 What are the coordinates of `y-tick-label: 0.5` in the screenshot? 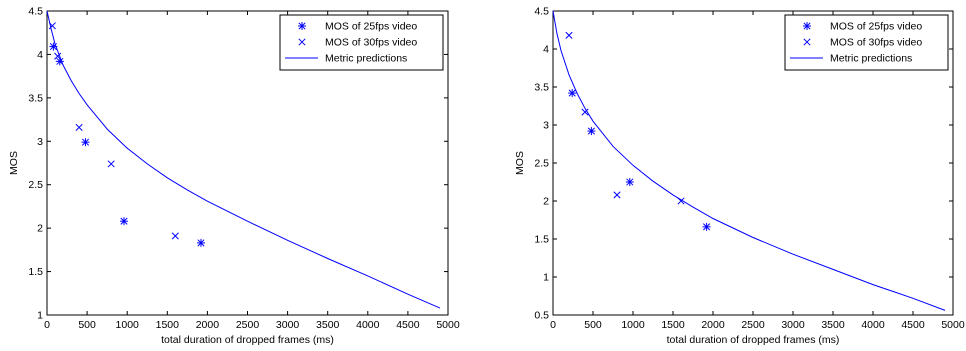 It's located at (541, 316).